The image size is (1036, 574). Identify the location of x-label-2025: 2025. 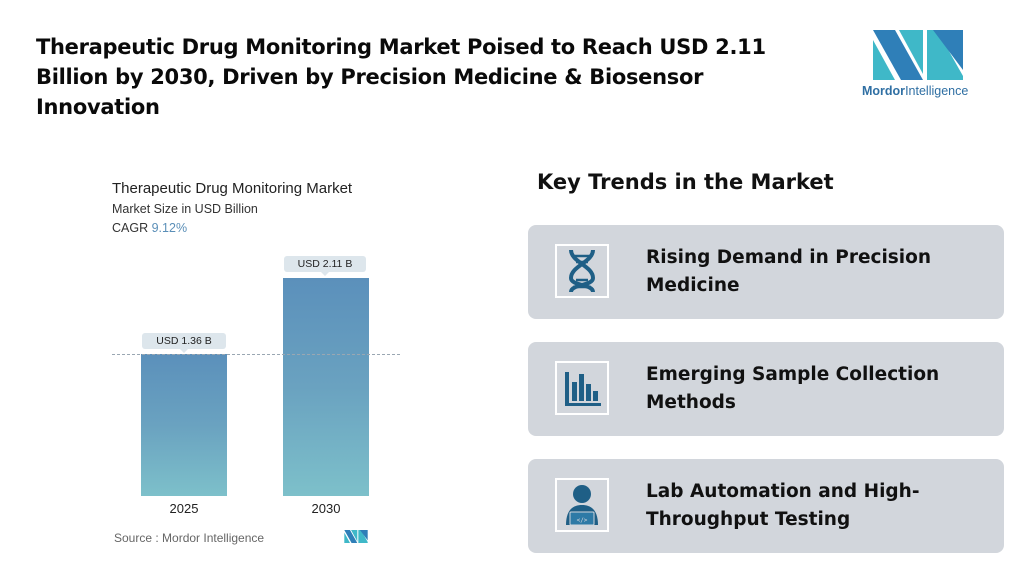
(184, 508).